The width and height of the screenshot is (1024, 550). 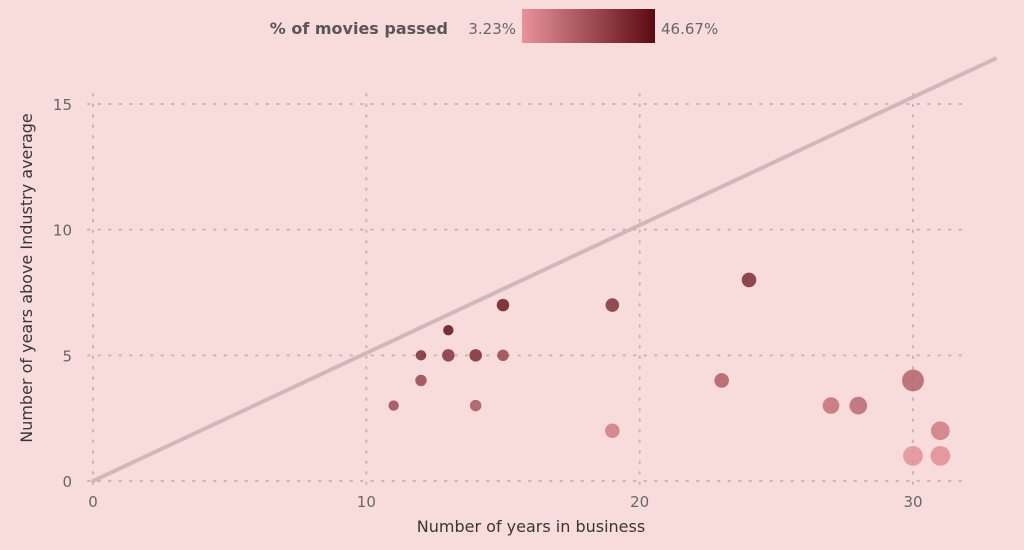 What do you see at coordinates (62, 231) in the screenshot?
I see `y-tick-label: 10` at bounding box center [62, 231].